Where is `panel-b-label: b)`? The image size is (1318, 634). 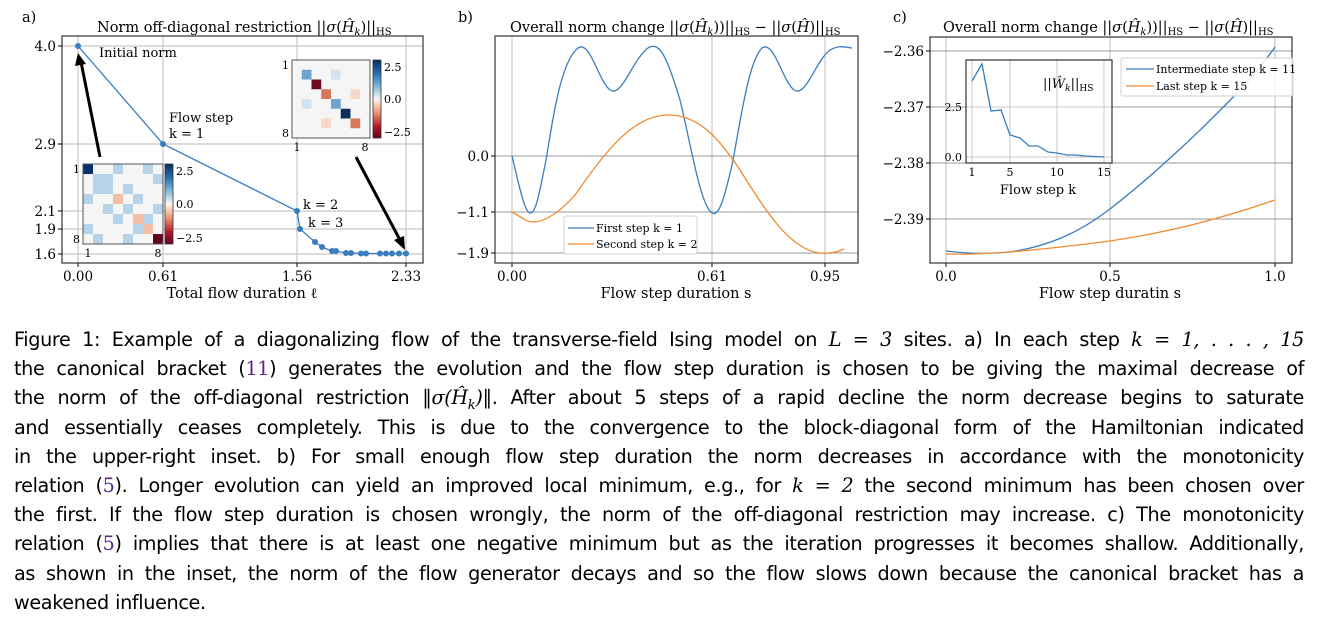 panel-b-label: b) is located at coordinates (465, 18).